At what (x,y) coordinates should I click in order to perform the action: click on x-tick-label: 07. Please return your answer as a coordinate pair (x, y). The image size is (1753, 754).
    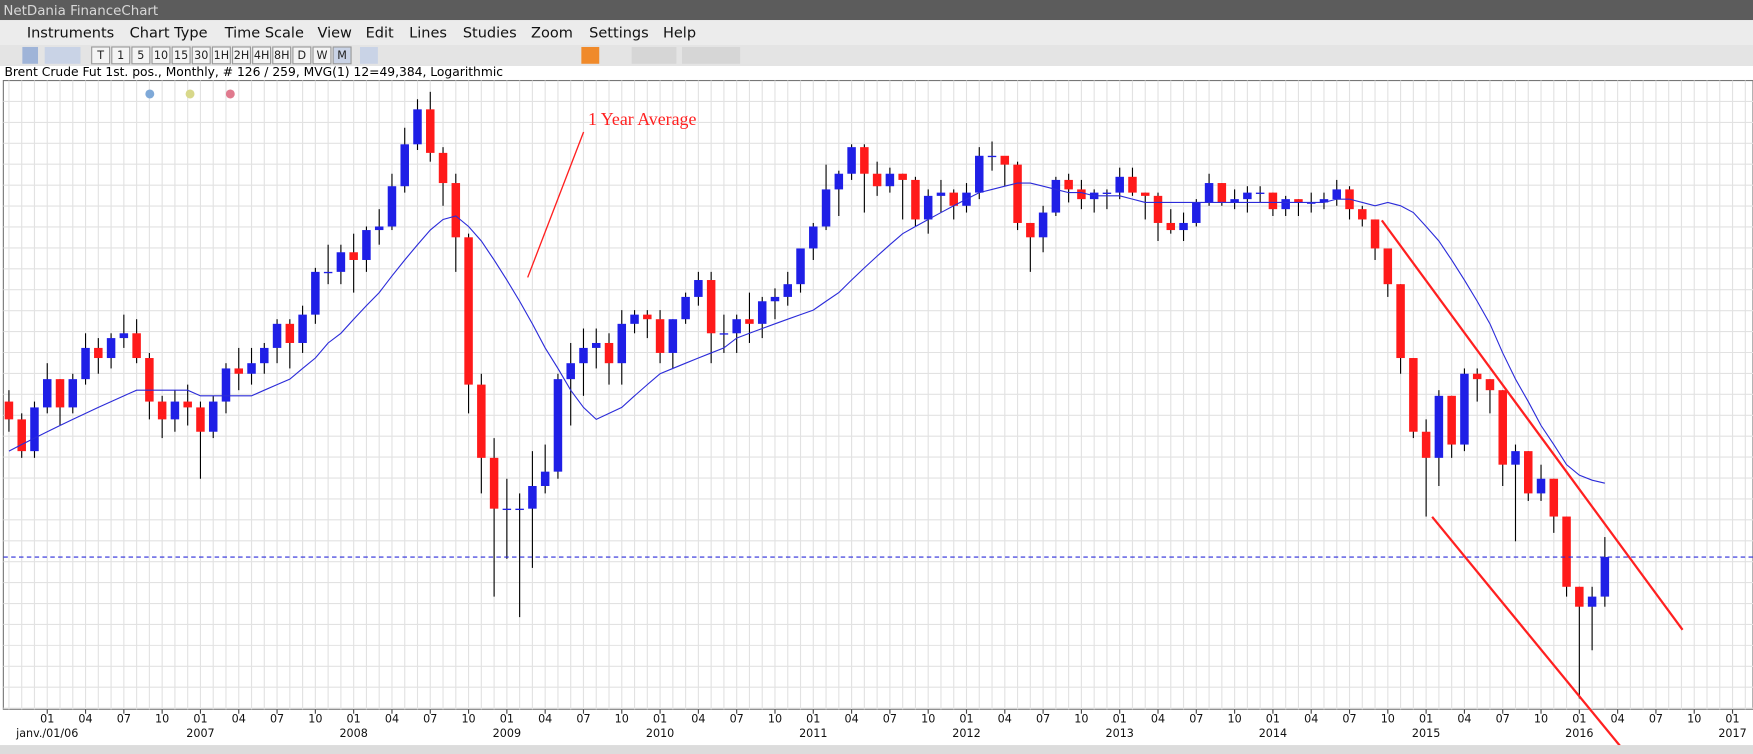
    Looking at the image, I should click on (737, 718).